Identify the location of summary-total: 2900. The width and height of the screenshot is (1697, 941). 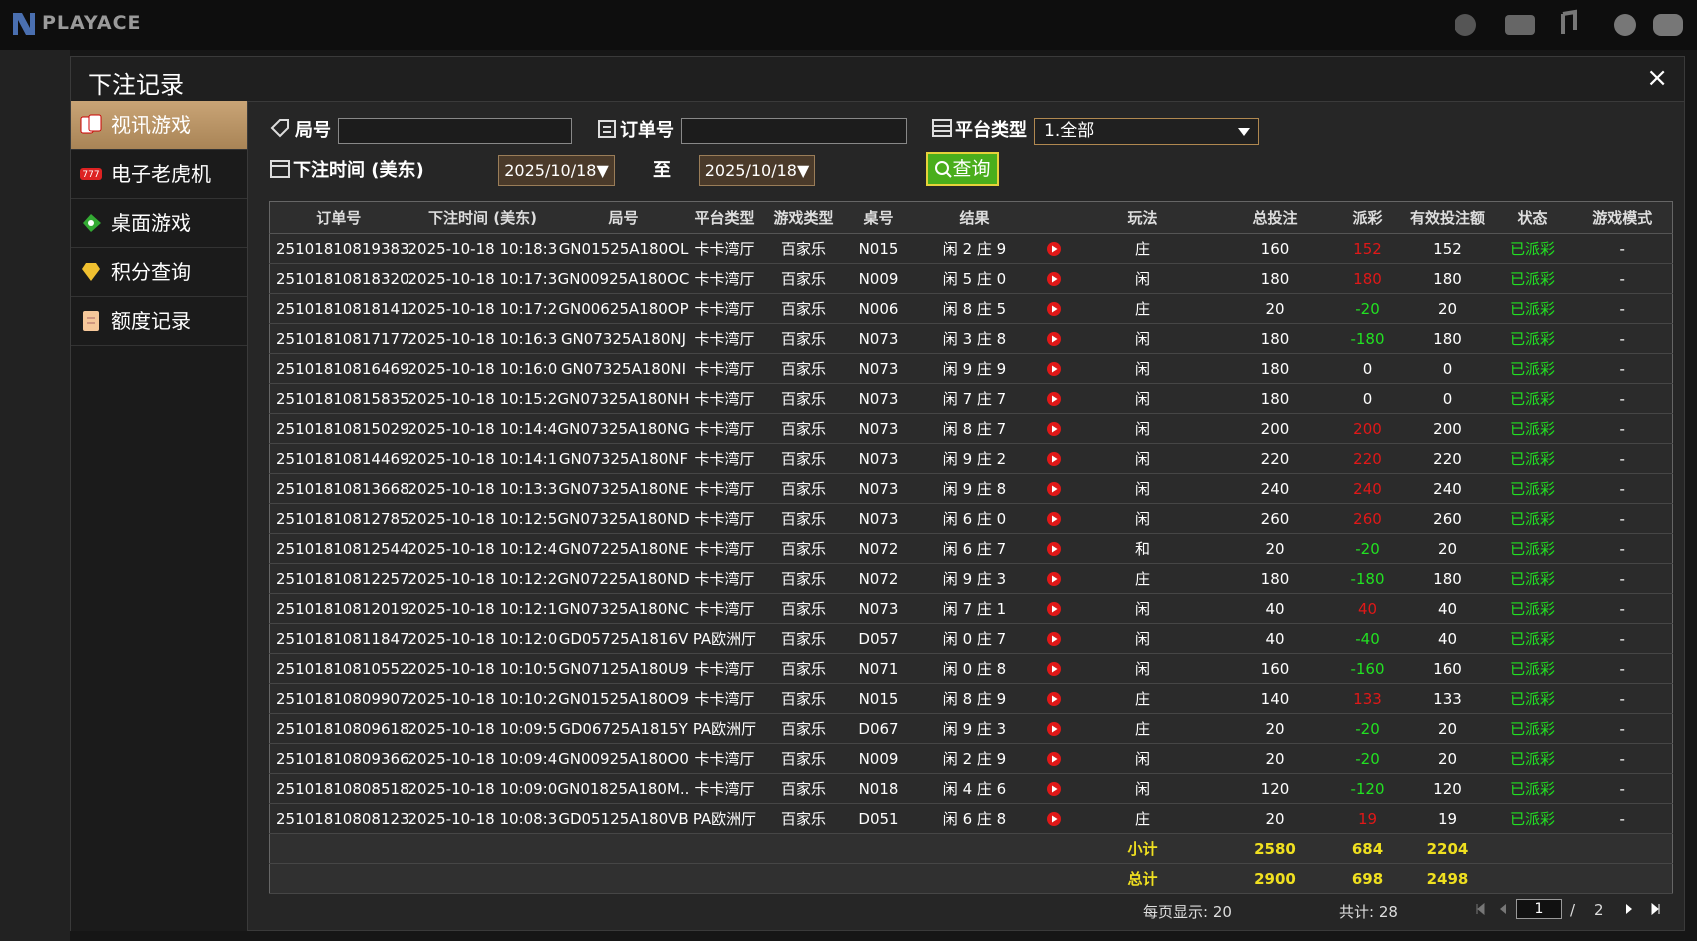
(1275, 878).